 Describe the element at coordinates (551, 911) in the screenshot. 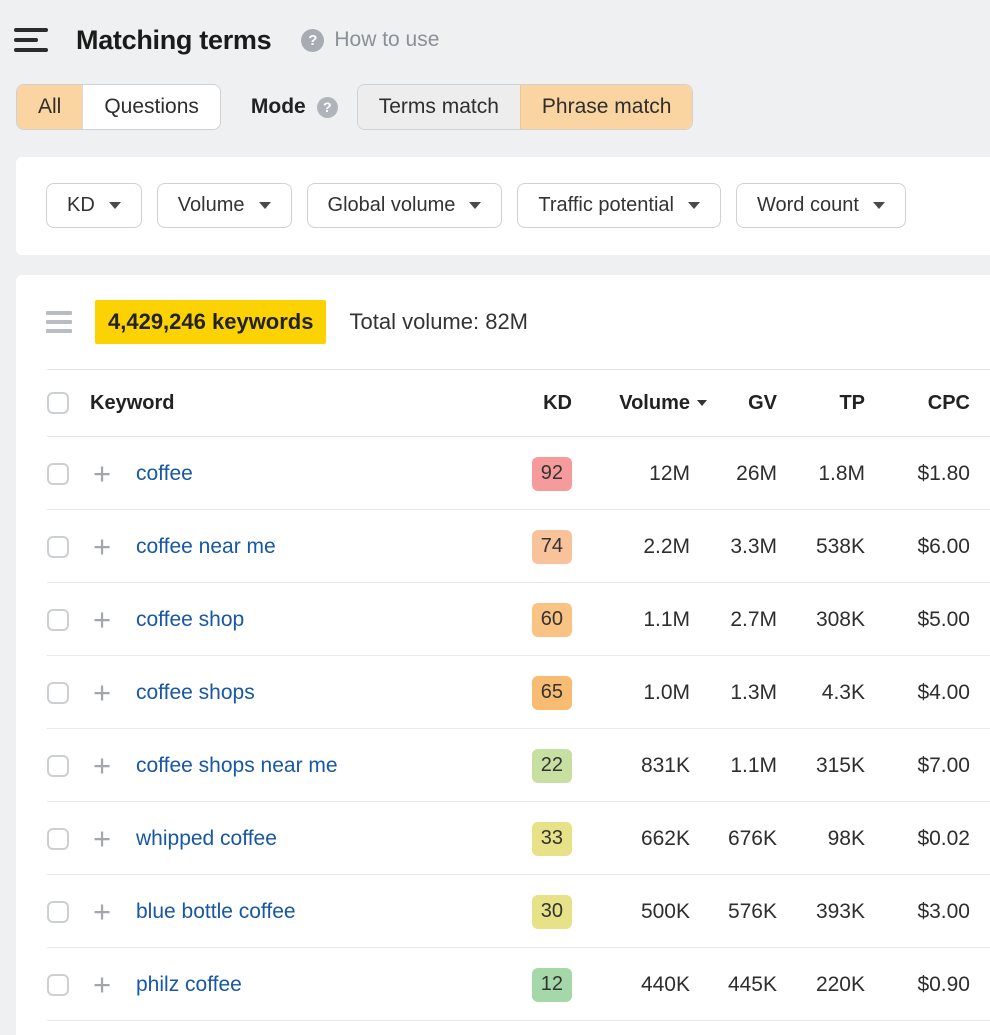

I see `kd-badge: 30` at that location.